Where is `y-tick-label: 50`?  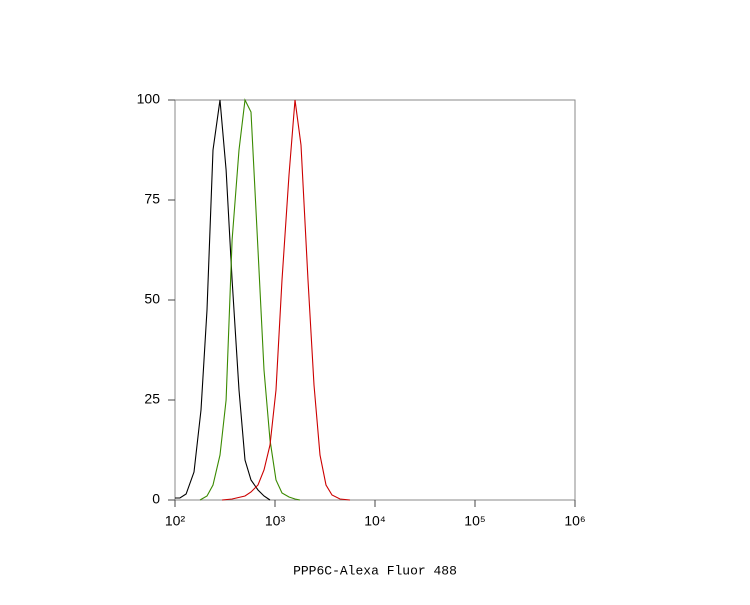 y-tick-label: 50 is located at coordinates (152, 299).